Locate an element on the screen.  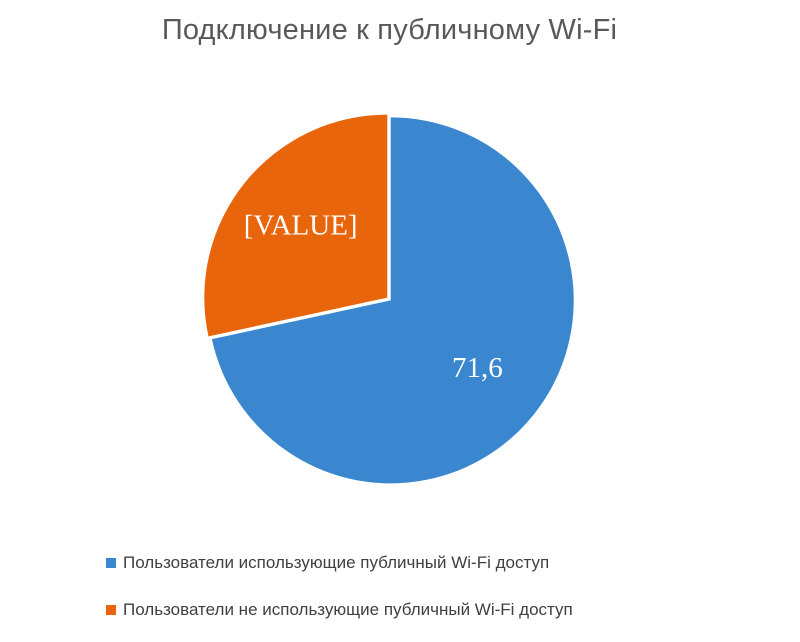
chart-title: Подключение к публичному Wi-Fi is located at coordinates (389, 30).